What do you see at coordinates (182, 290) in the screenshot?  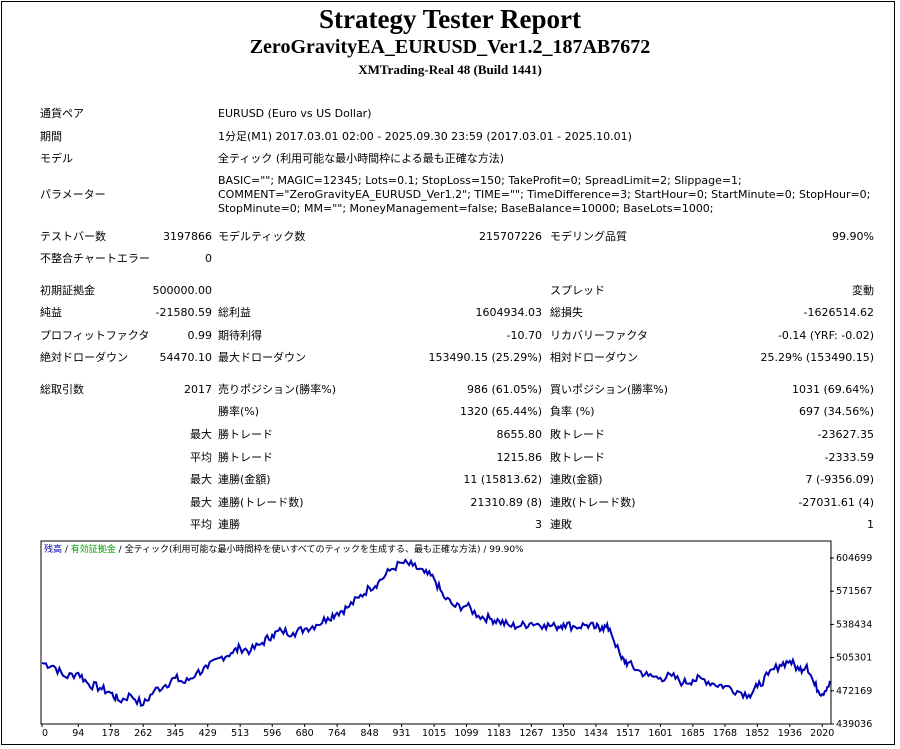 I see `deposit-value: 500000.00` at bounding box center [182, 290].